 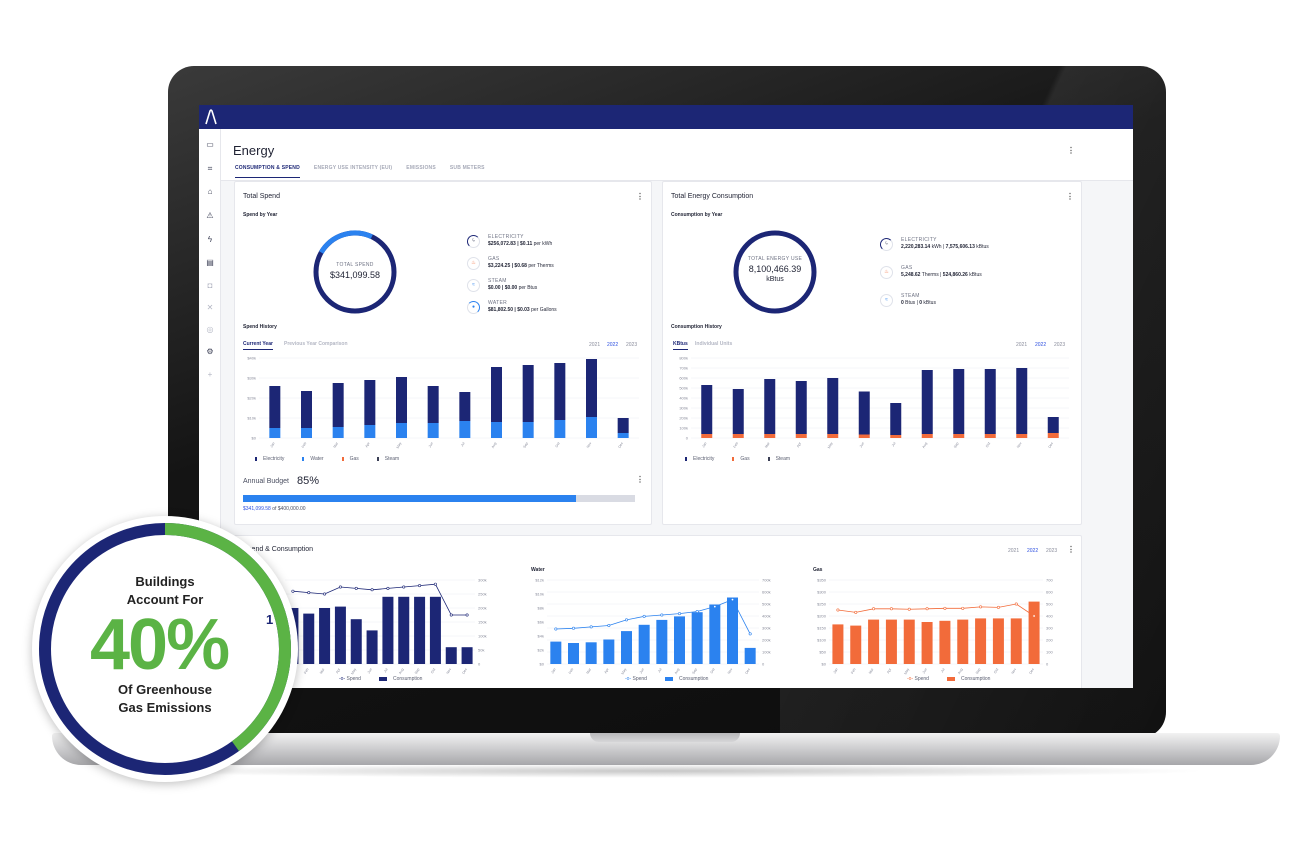 I want to click on energy-donut-center: TOTAL ENERGY USE 8,100,466.39 kBtus, so click(x=775, y=269).